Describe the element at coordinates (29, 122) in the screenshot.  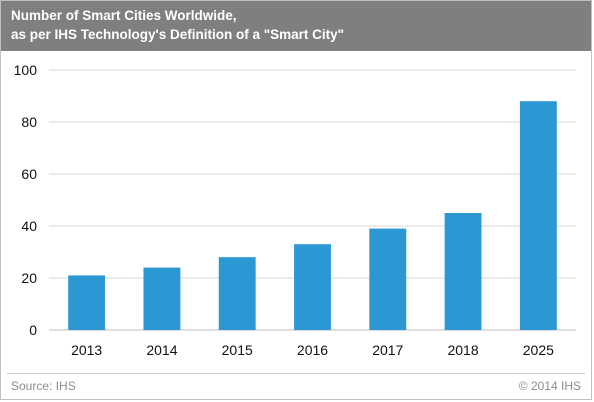
I see `y-tick-label: 80` at that location.